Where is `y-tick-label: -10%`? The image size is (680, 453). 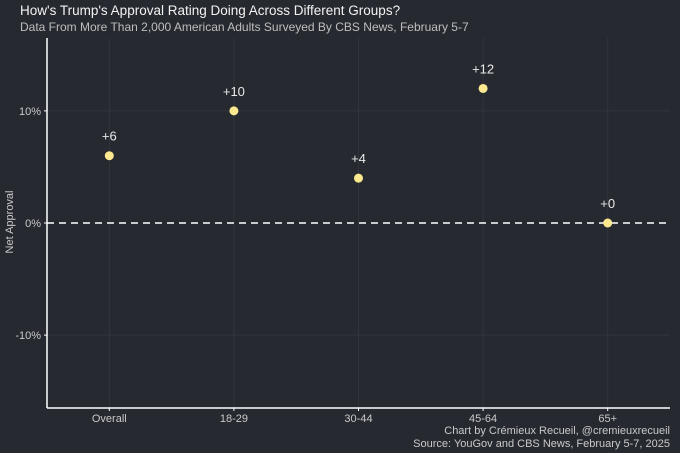
y-tick-label: -10% is located at coordinates (28, 336).